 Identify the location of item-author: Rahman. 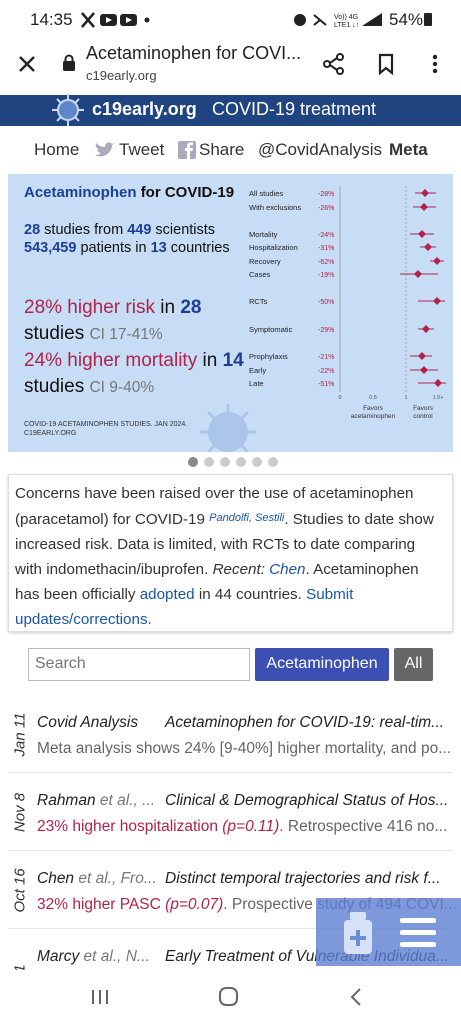
(66, 800).